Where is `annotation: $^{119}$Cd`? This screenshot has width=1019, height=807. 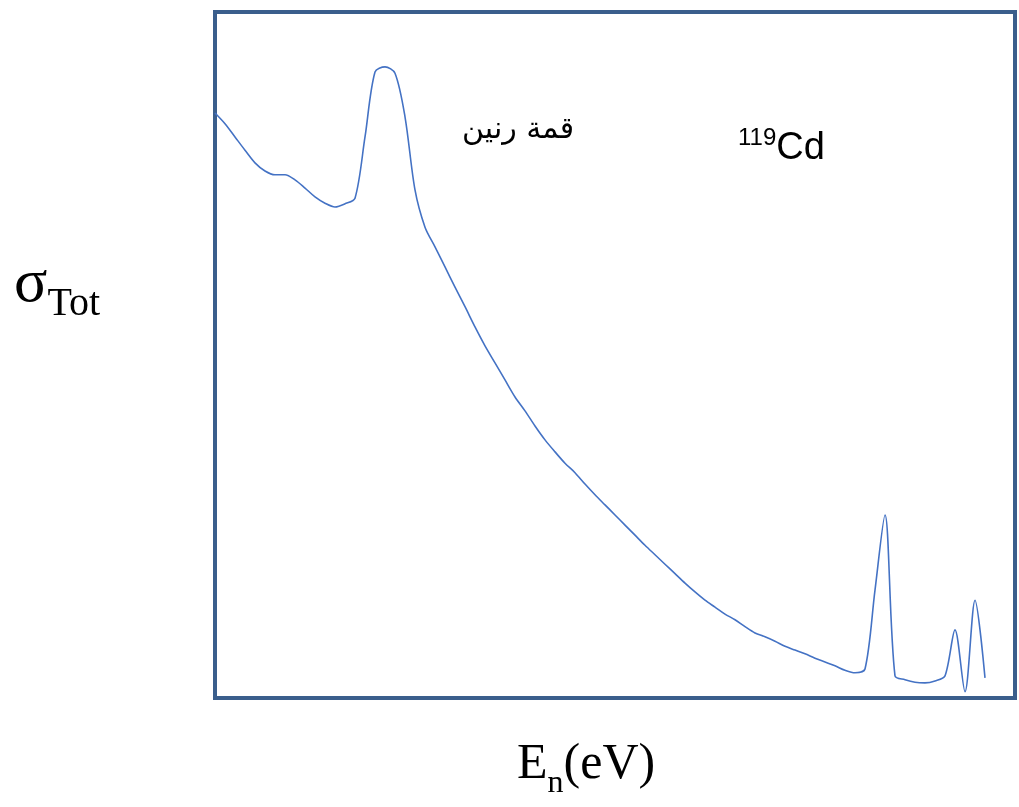 annotation: $^{119}$Cd is located at coordinates (781, 145).